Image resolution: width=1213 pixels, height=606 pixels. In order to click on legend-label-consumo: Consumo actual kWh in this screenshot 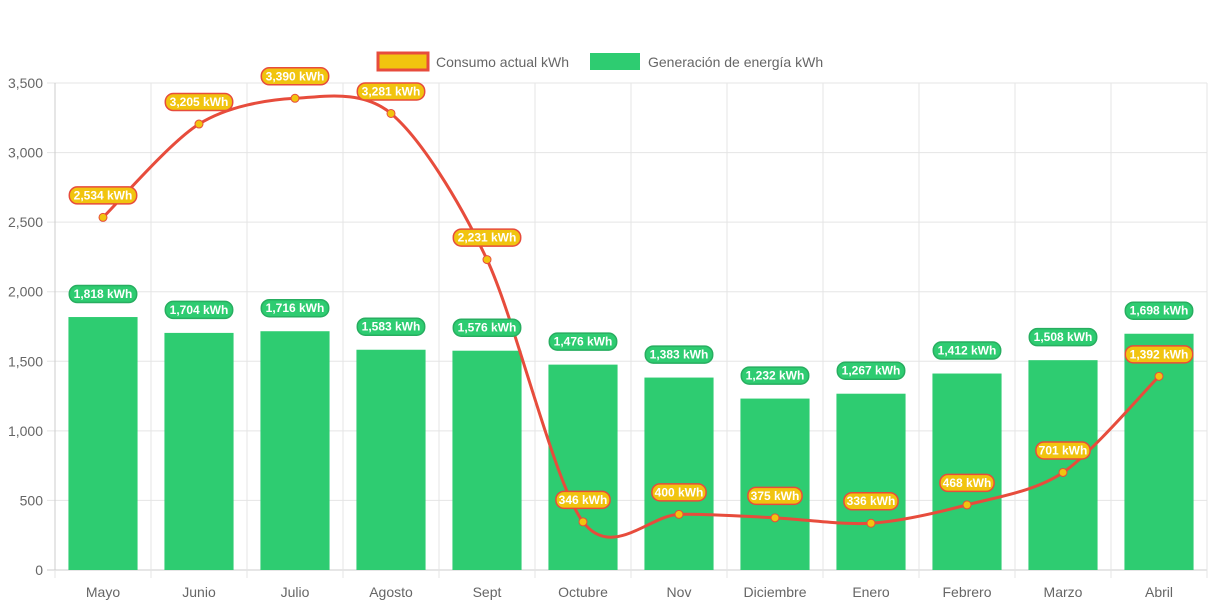, I will do `click(502, 62)`.